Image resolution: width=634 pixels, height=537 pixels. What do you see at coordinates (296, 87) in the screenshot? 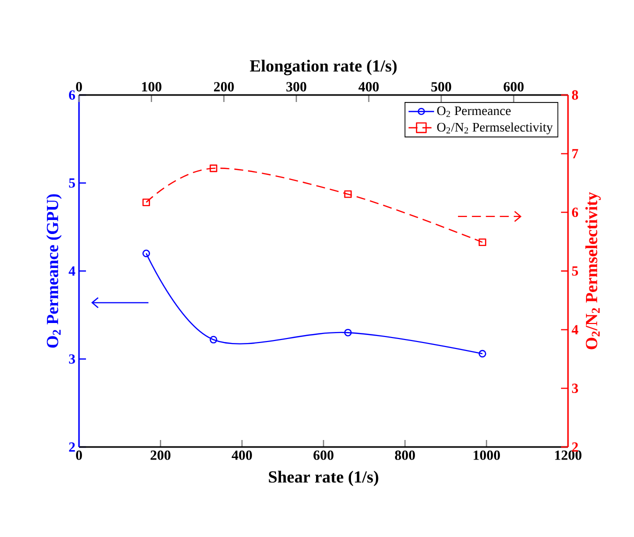
I see `x2-tick-label: 300` at bounding box center [296, 87].